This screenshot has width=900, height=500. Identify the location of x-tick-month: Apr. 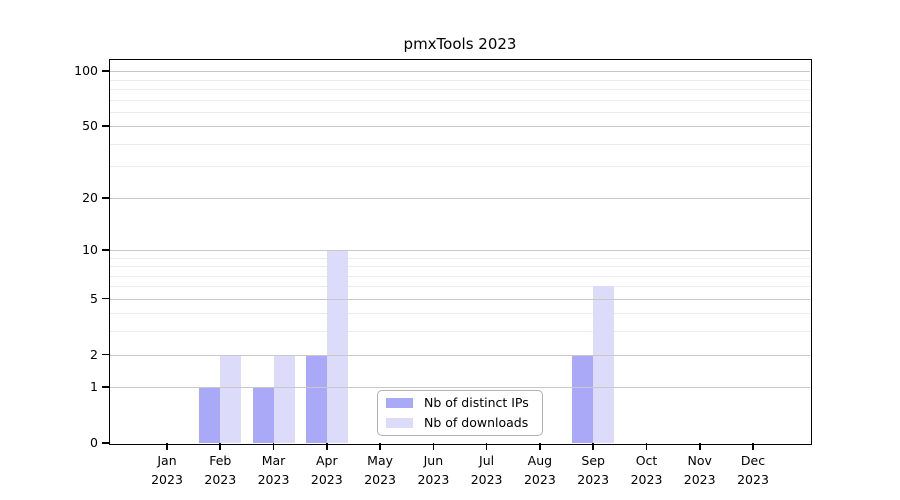
(326, 460).